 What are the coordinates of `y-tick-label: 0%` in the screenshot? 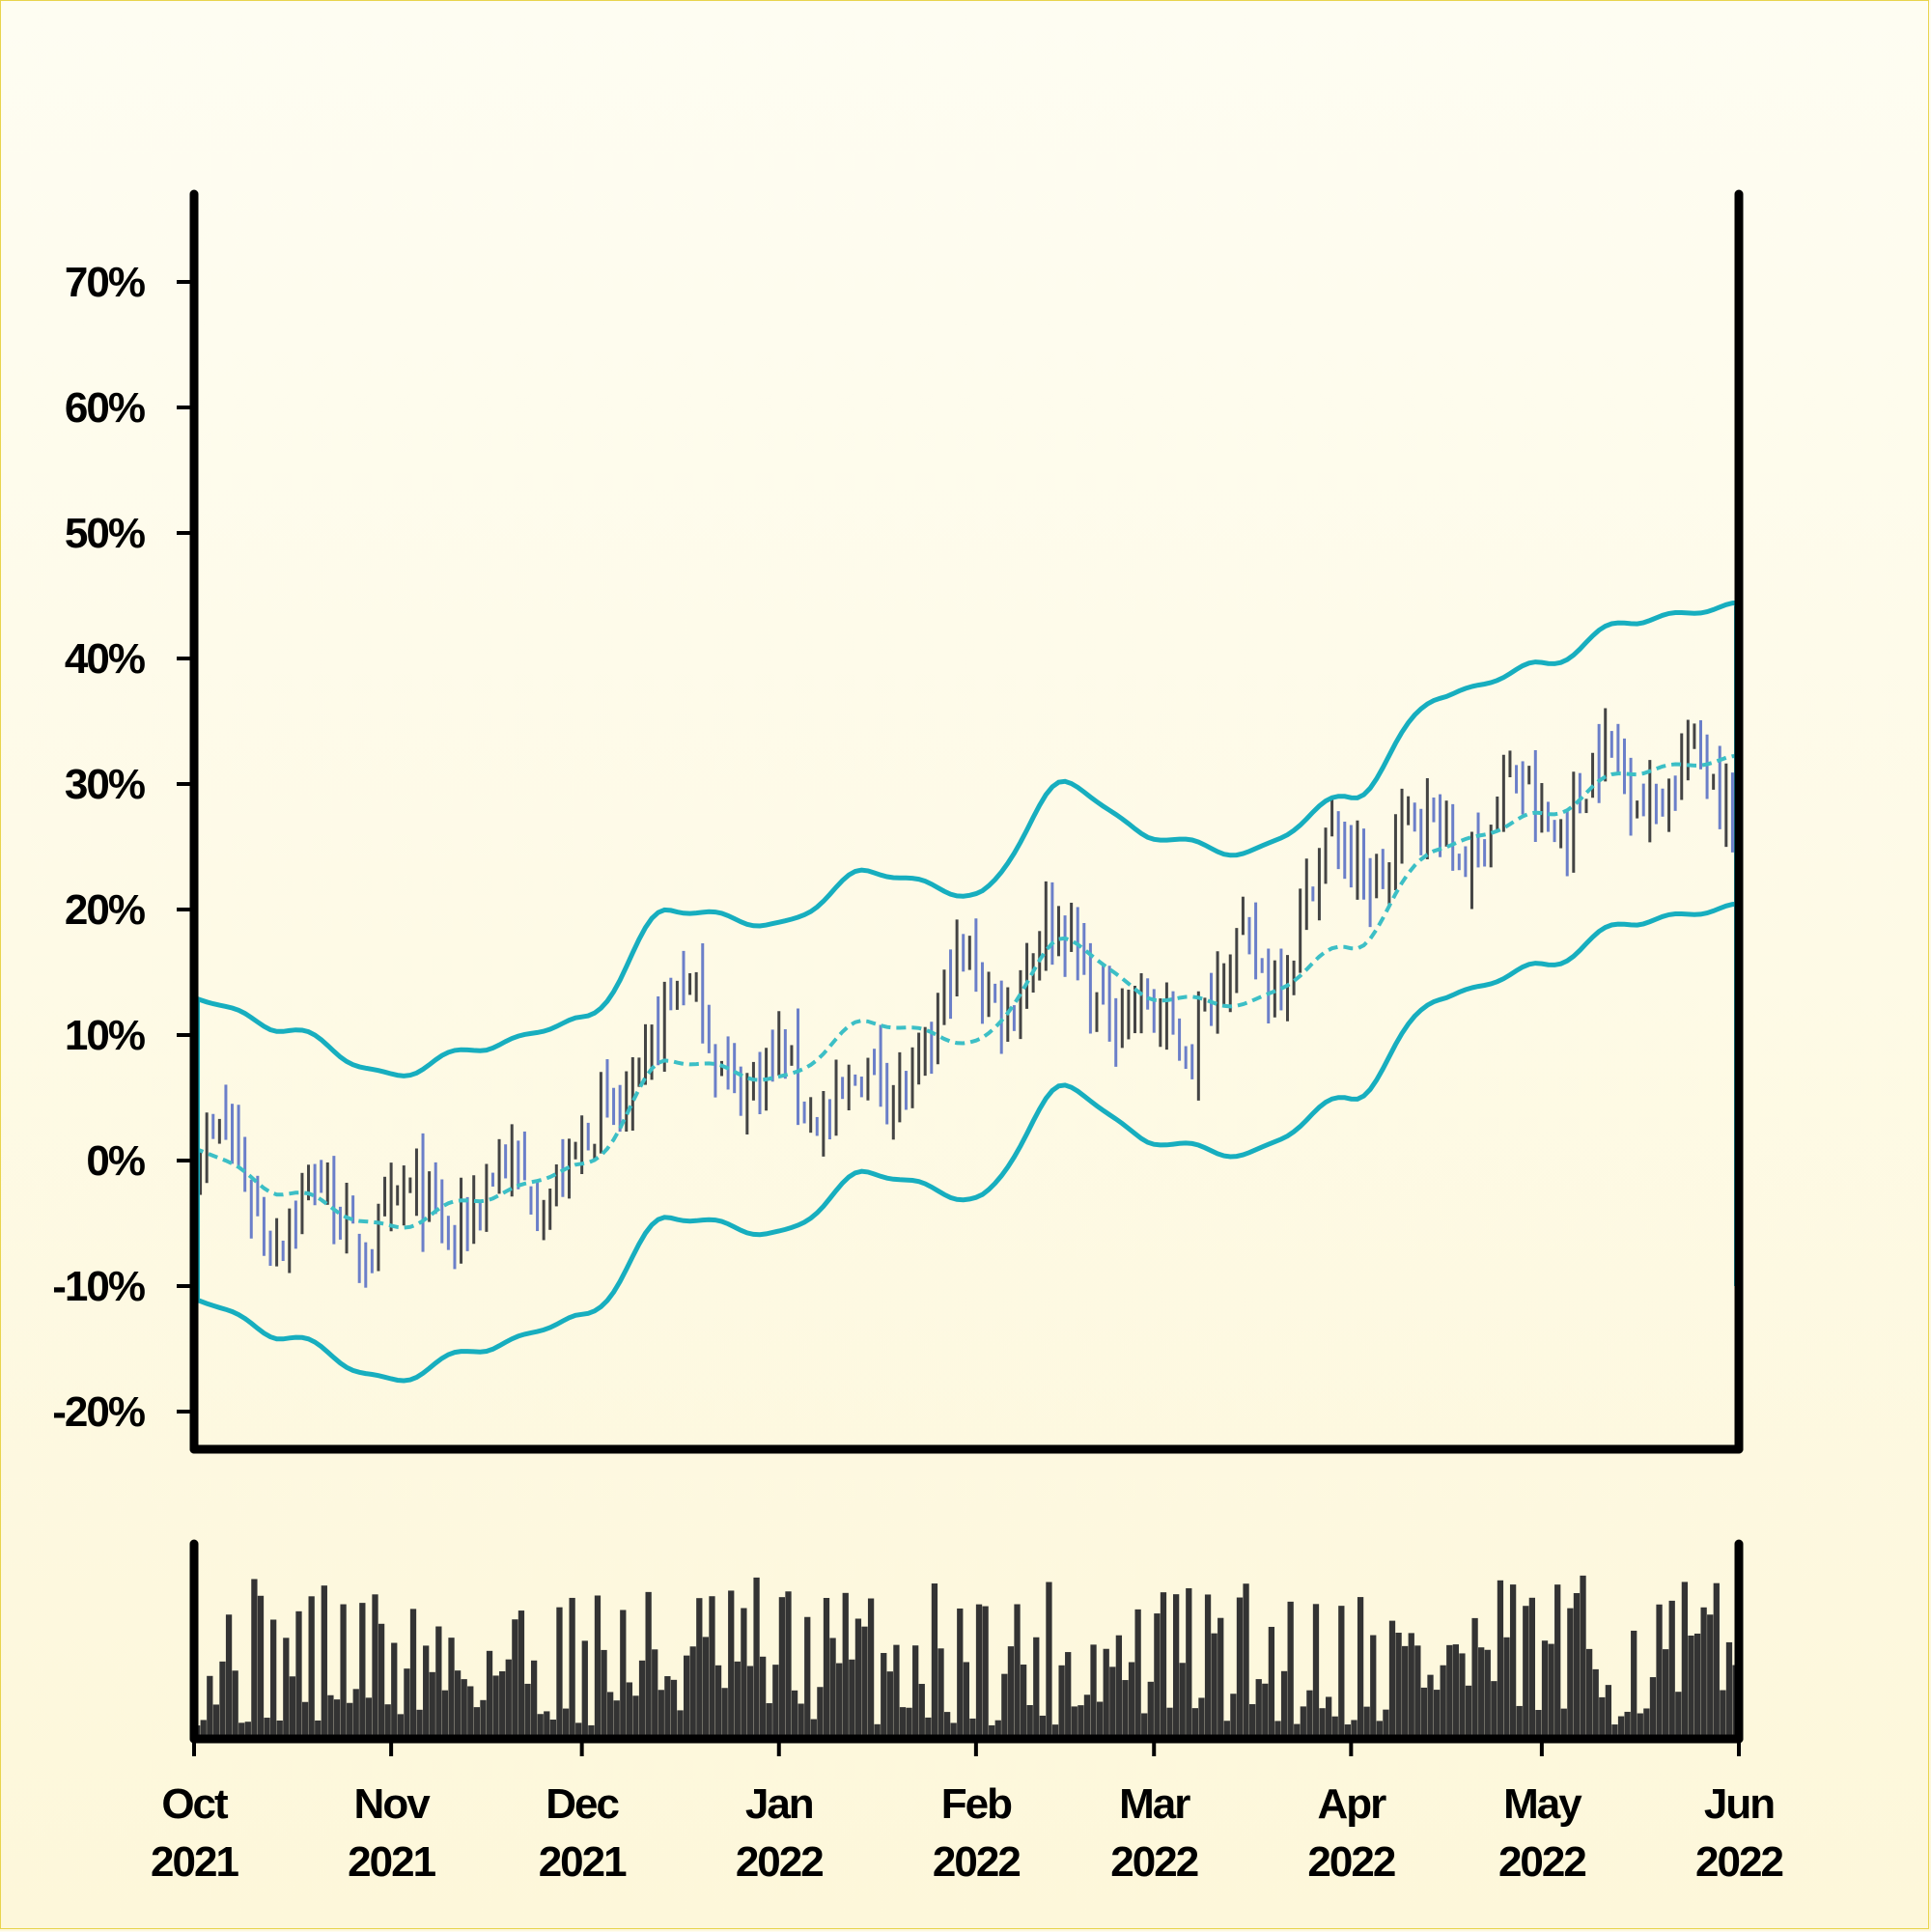 It's located at (115, 1161).